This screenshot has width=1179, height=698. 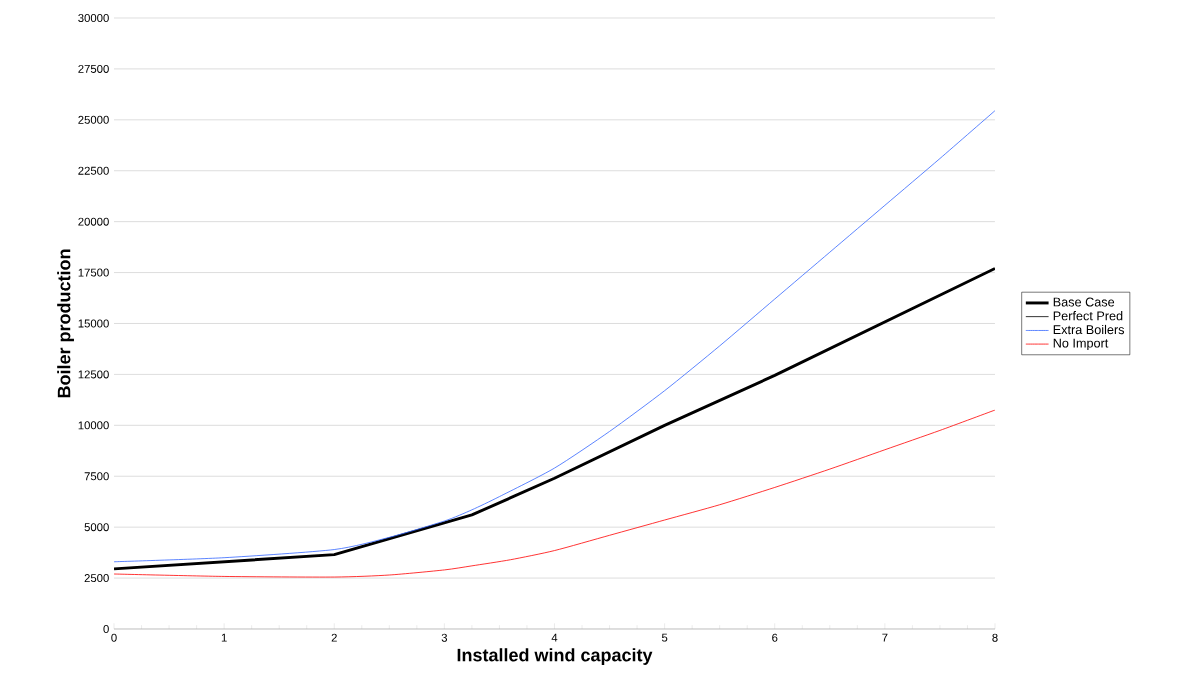 I want to click on legend-label: Extra Boilers, so click(x=1089, y=329).